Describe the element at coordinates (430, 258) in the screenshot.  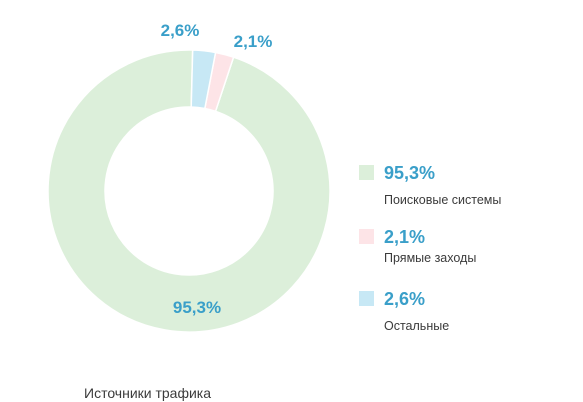
I see `legend-label-direct: Прямые заходы` at that location.